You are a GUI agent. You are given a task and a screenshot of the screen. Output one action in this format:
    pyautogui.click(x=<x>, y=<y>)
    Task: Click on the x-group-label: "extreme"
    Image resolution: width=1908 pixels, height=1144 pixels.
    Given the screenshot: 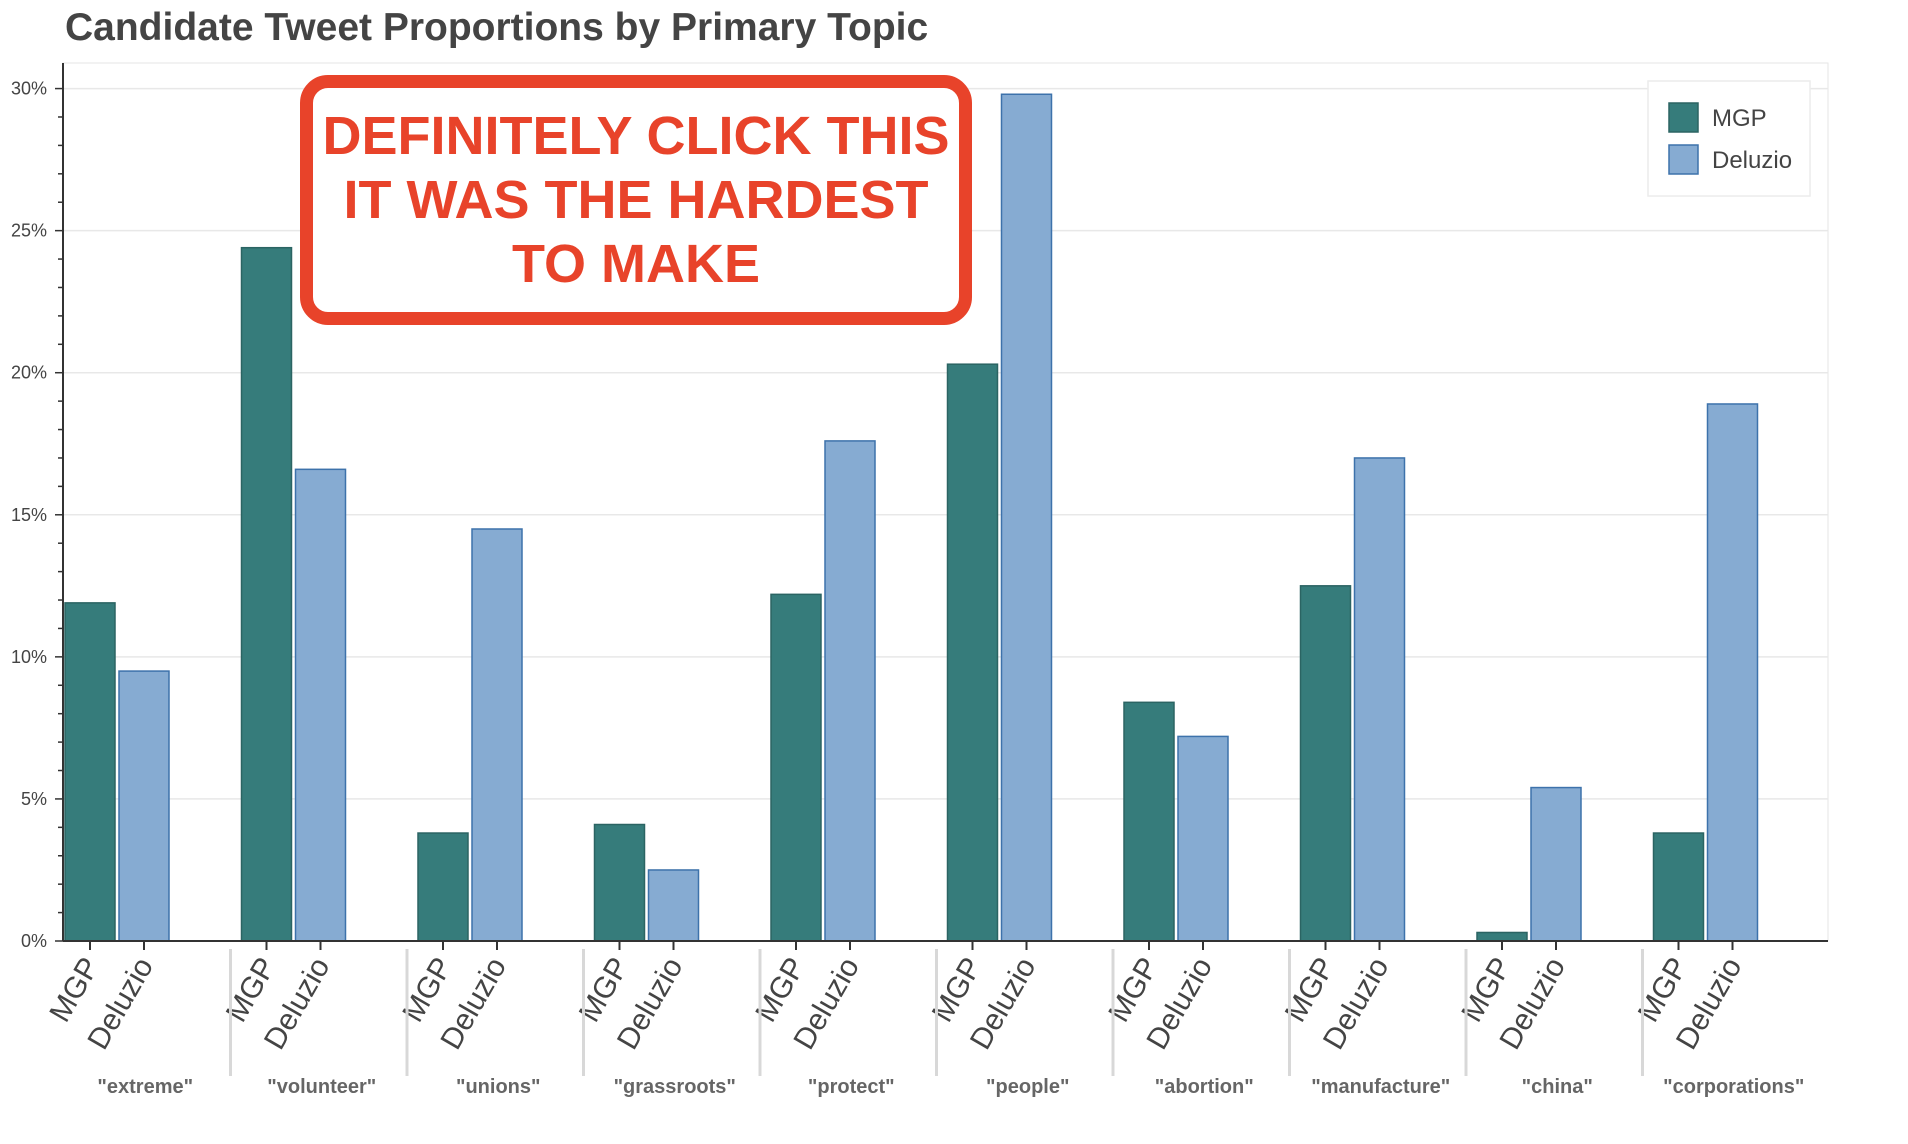 What is the action you would take?
    pyautogui.click(x=145, y=1087)
    